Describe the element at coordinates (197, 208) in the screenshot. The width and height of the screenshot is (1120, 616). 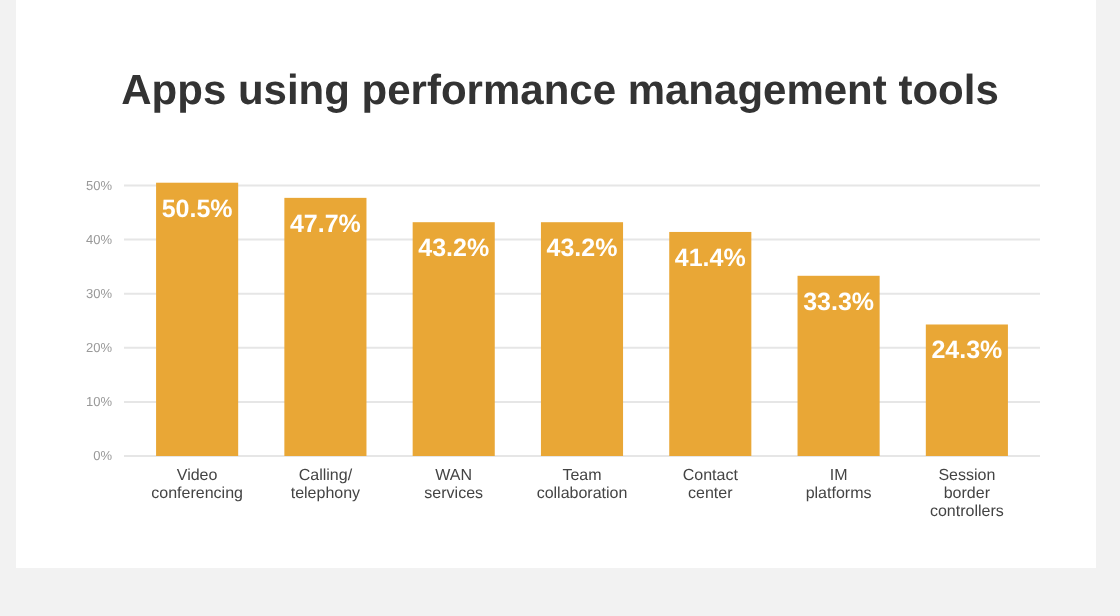
I see `data-label: 50.5%` at that location.